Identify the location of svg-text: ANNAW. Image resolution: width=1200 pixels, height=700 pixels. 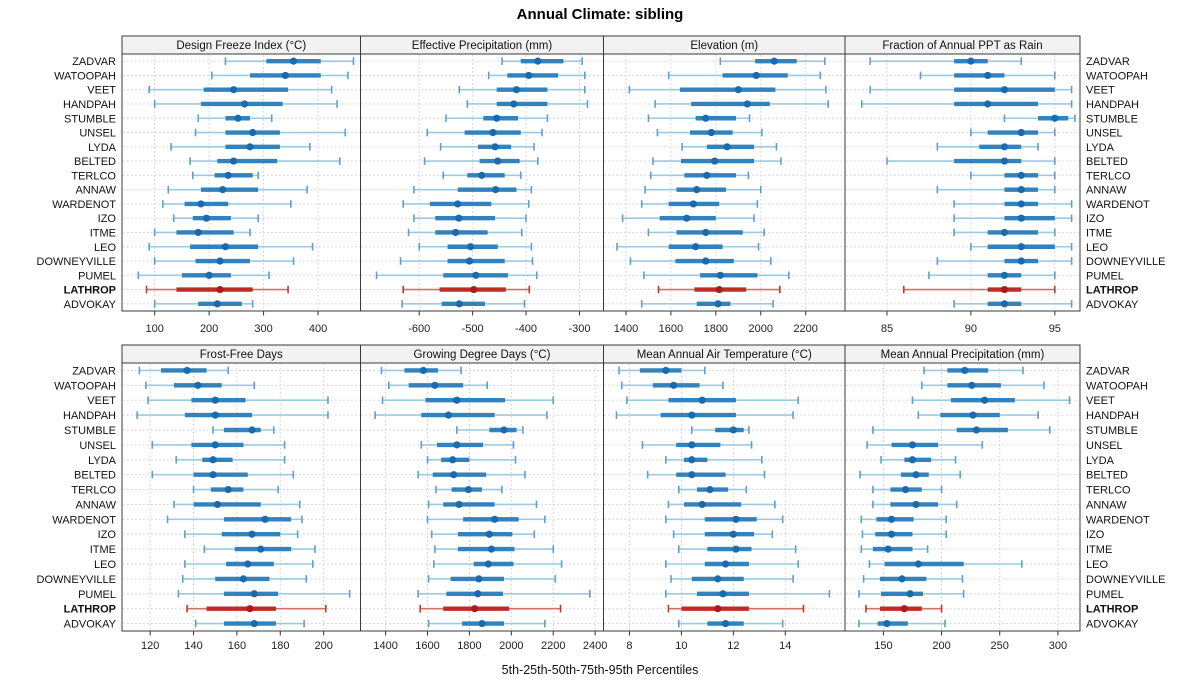
(95, 505).